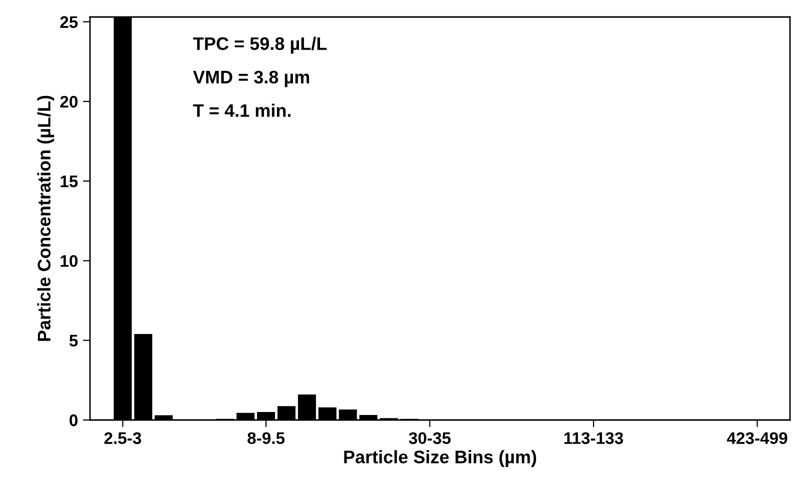 Image resolution: width=804 pixels, height=485 pixels. Describe the element at coordinates (69, 261) in the screenshot. I see `y-tick-label: 10` at that location.